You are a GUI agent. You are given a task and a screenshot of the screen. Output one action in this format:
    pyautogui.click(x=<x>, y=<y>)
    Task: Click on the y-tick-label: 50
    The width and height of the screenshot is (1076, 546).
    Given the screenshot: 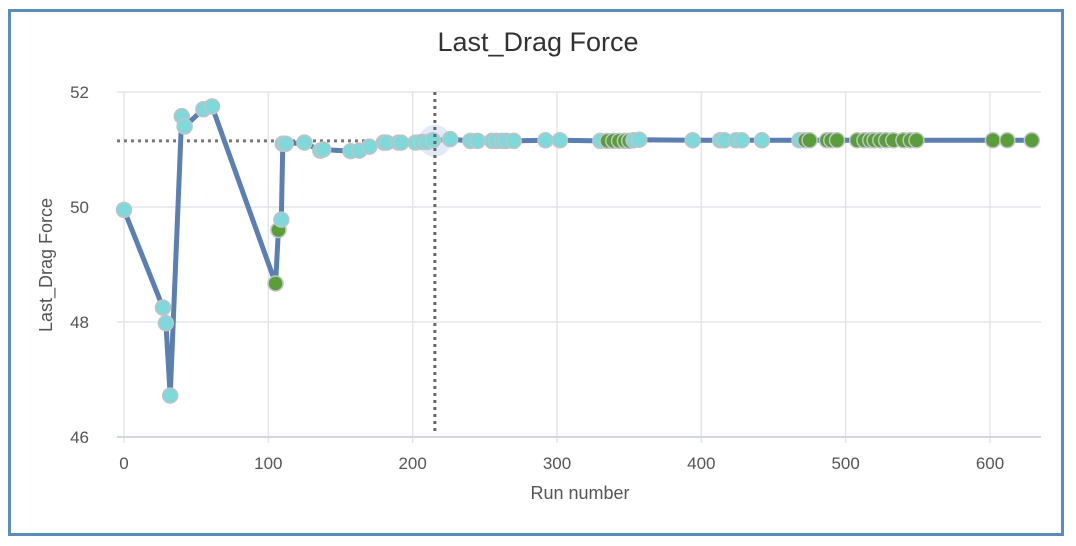 What is the action you would take?
    pyautogui.click(x=79, y=207)
    